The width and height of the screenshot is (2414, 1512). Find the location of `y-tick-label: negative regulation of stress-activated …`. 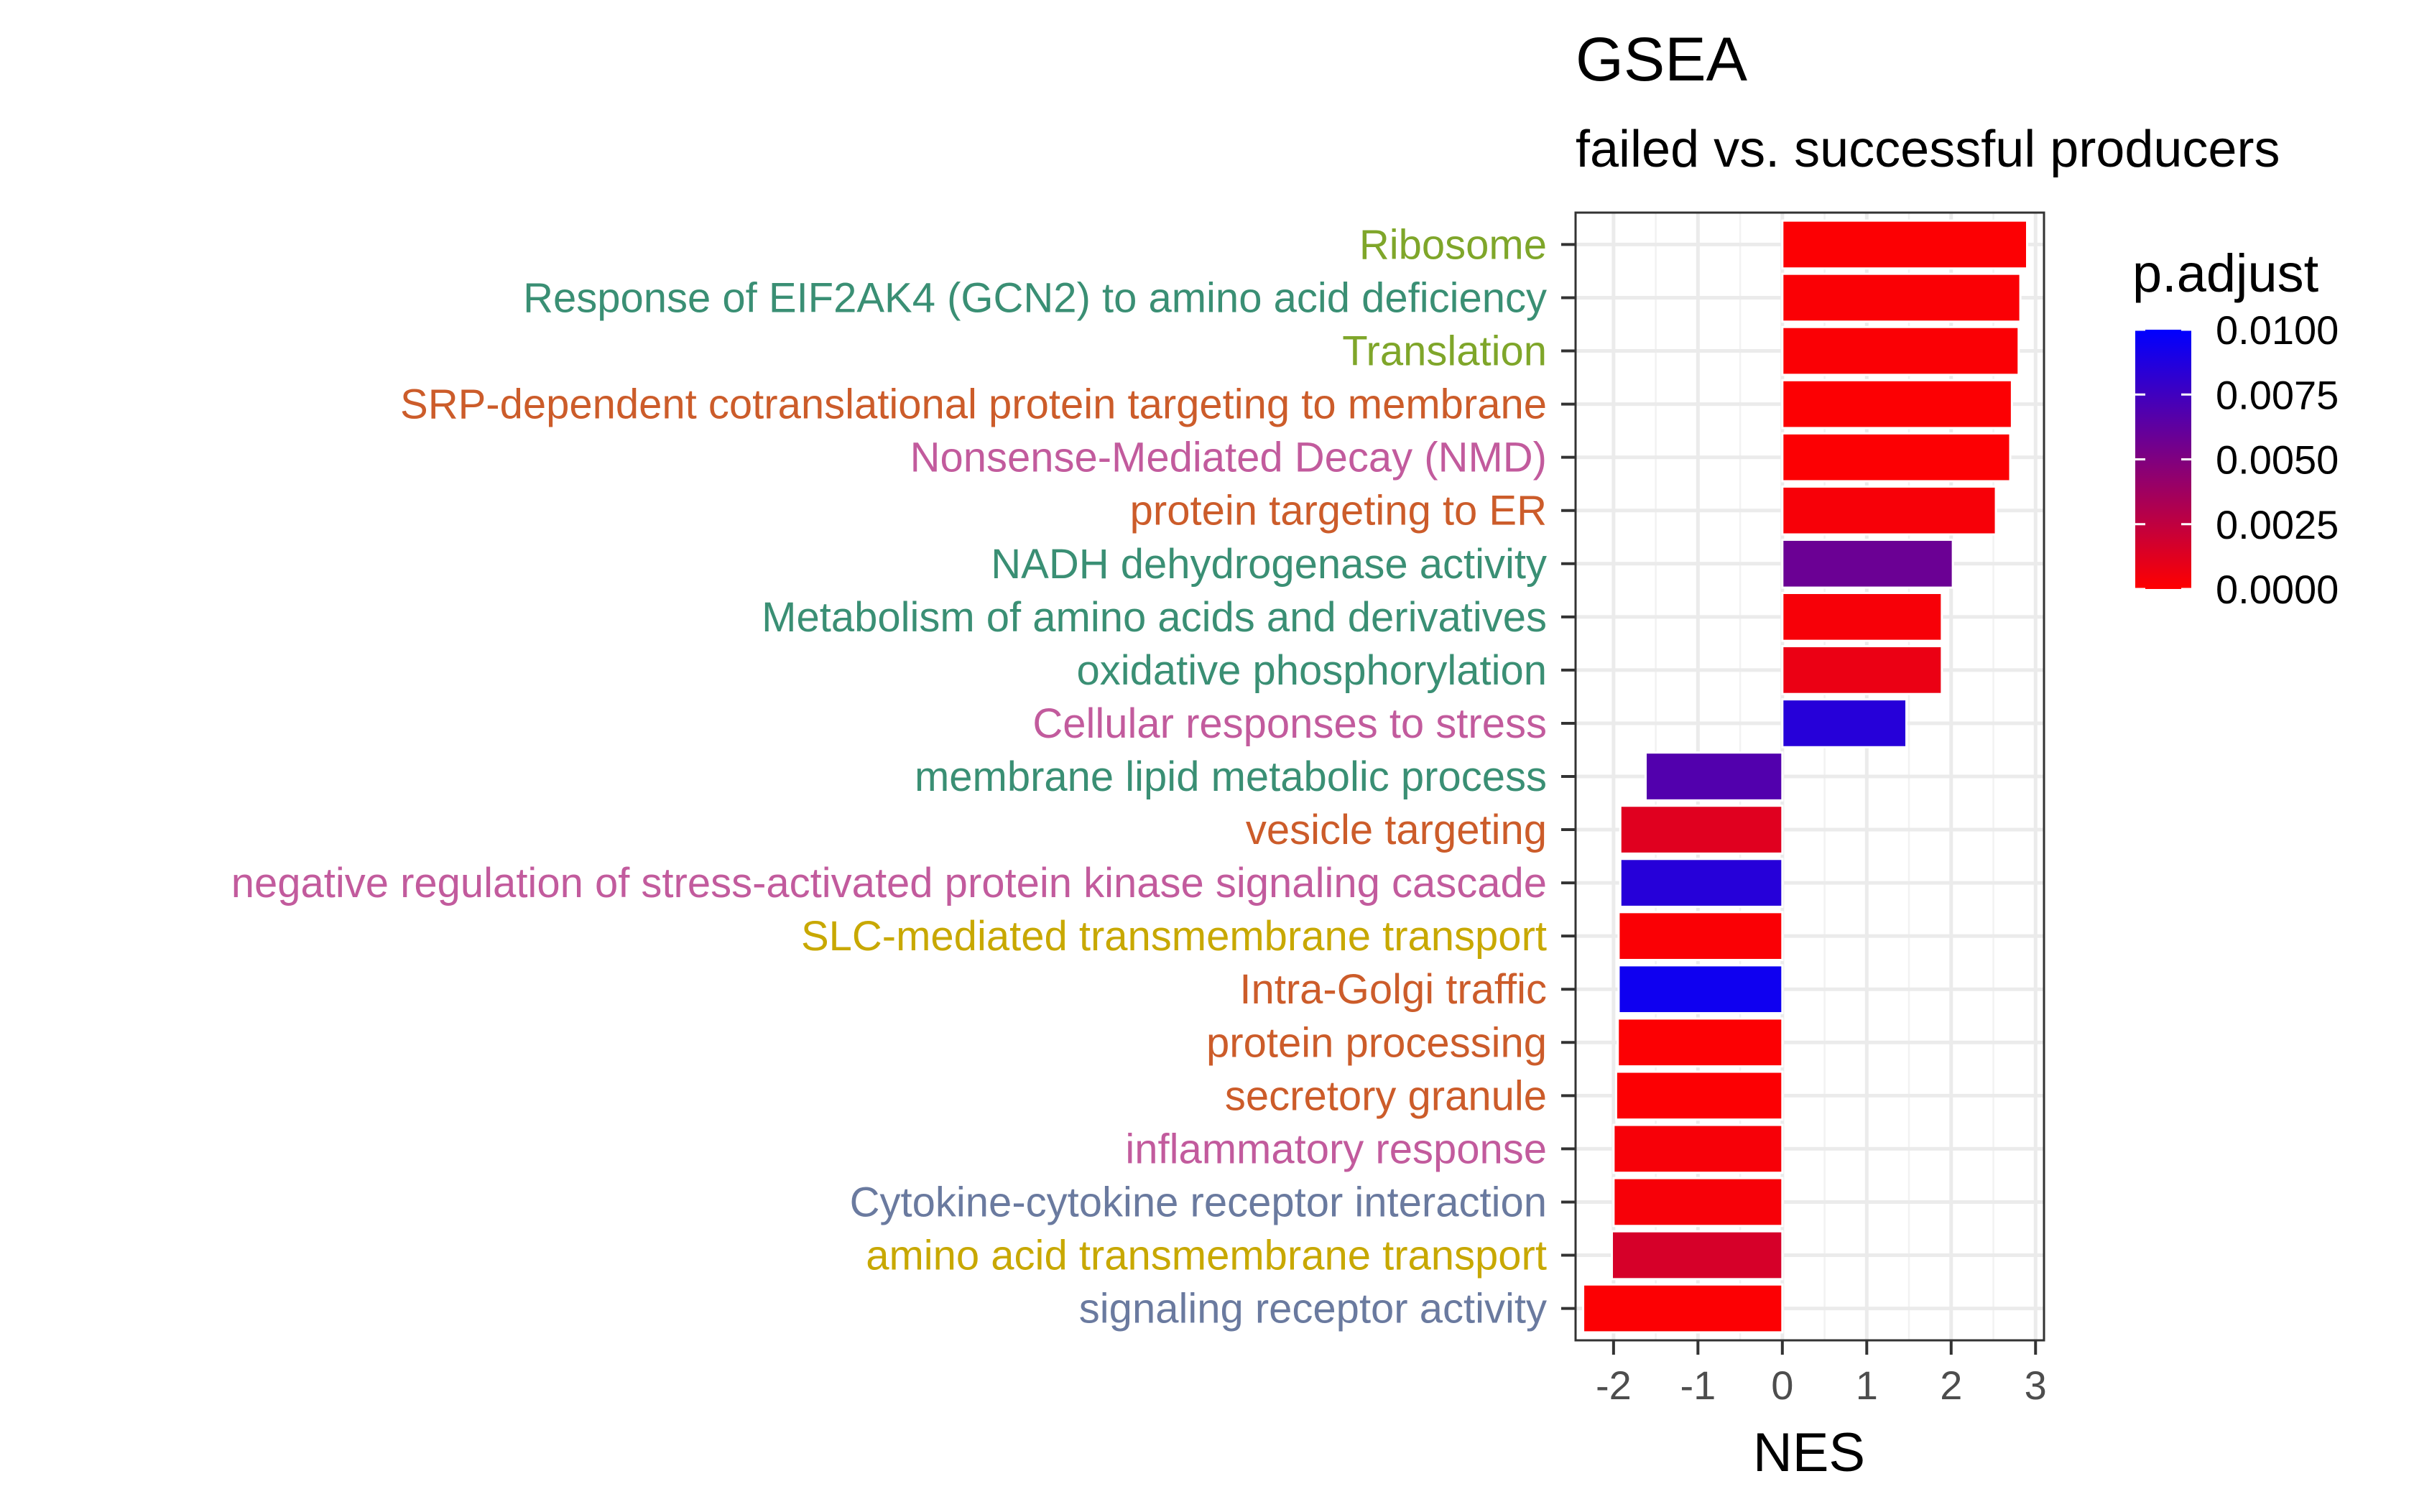

y-tick-label: negative regulation of stress-activated … is located at coordinates (889, 883).